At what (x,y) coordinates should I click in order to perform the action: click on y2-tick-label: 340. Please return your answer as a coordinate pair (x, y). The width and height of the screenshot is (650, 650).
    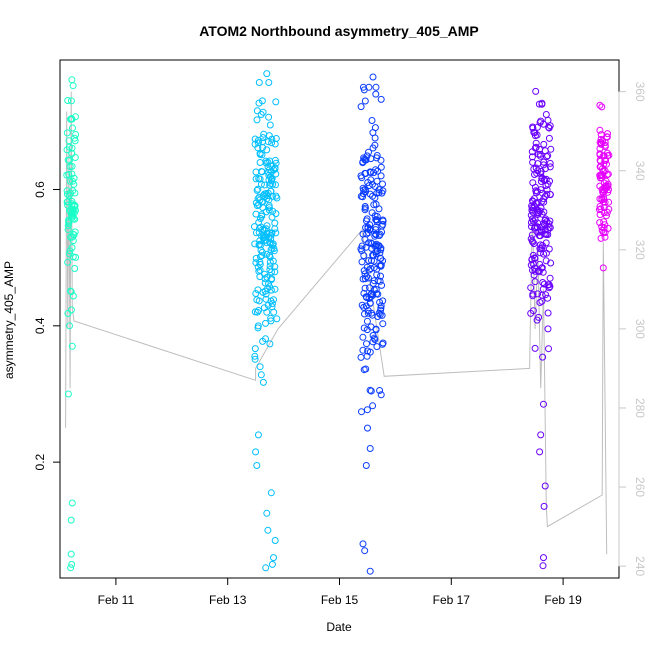
    Looking at the image, I should click on (640, 171).